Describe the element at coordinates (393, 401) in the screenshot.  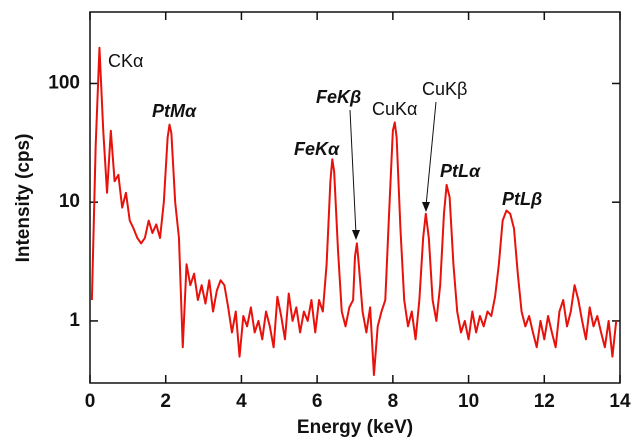
I see `x-tick-label: 8` at that location.